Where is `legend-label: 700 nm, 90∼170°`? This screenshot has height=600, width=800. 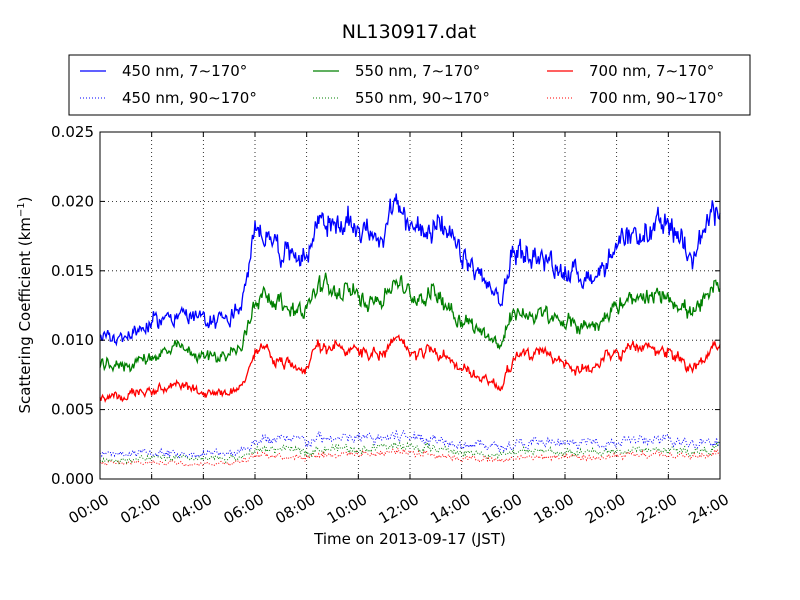
legend-label: 700 nm, 90∼170° is located at coordinates (656, 98).